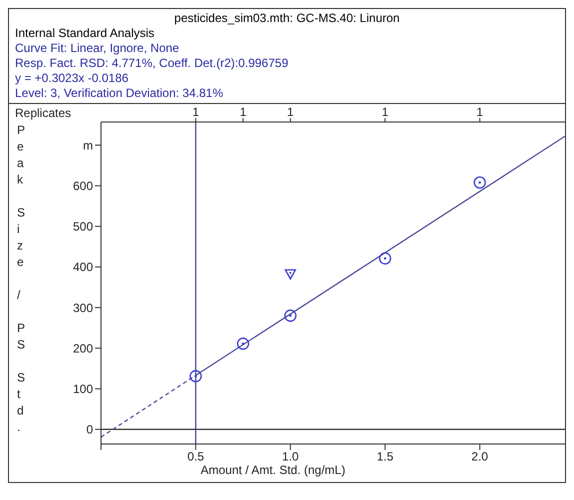 This screenshot has width=574, height=500. I want to click on y-tick-label: 400, so click(83, 267).